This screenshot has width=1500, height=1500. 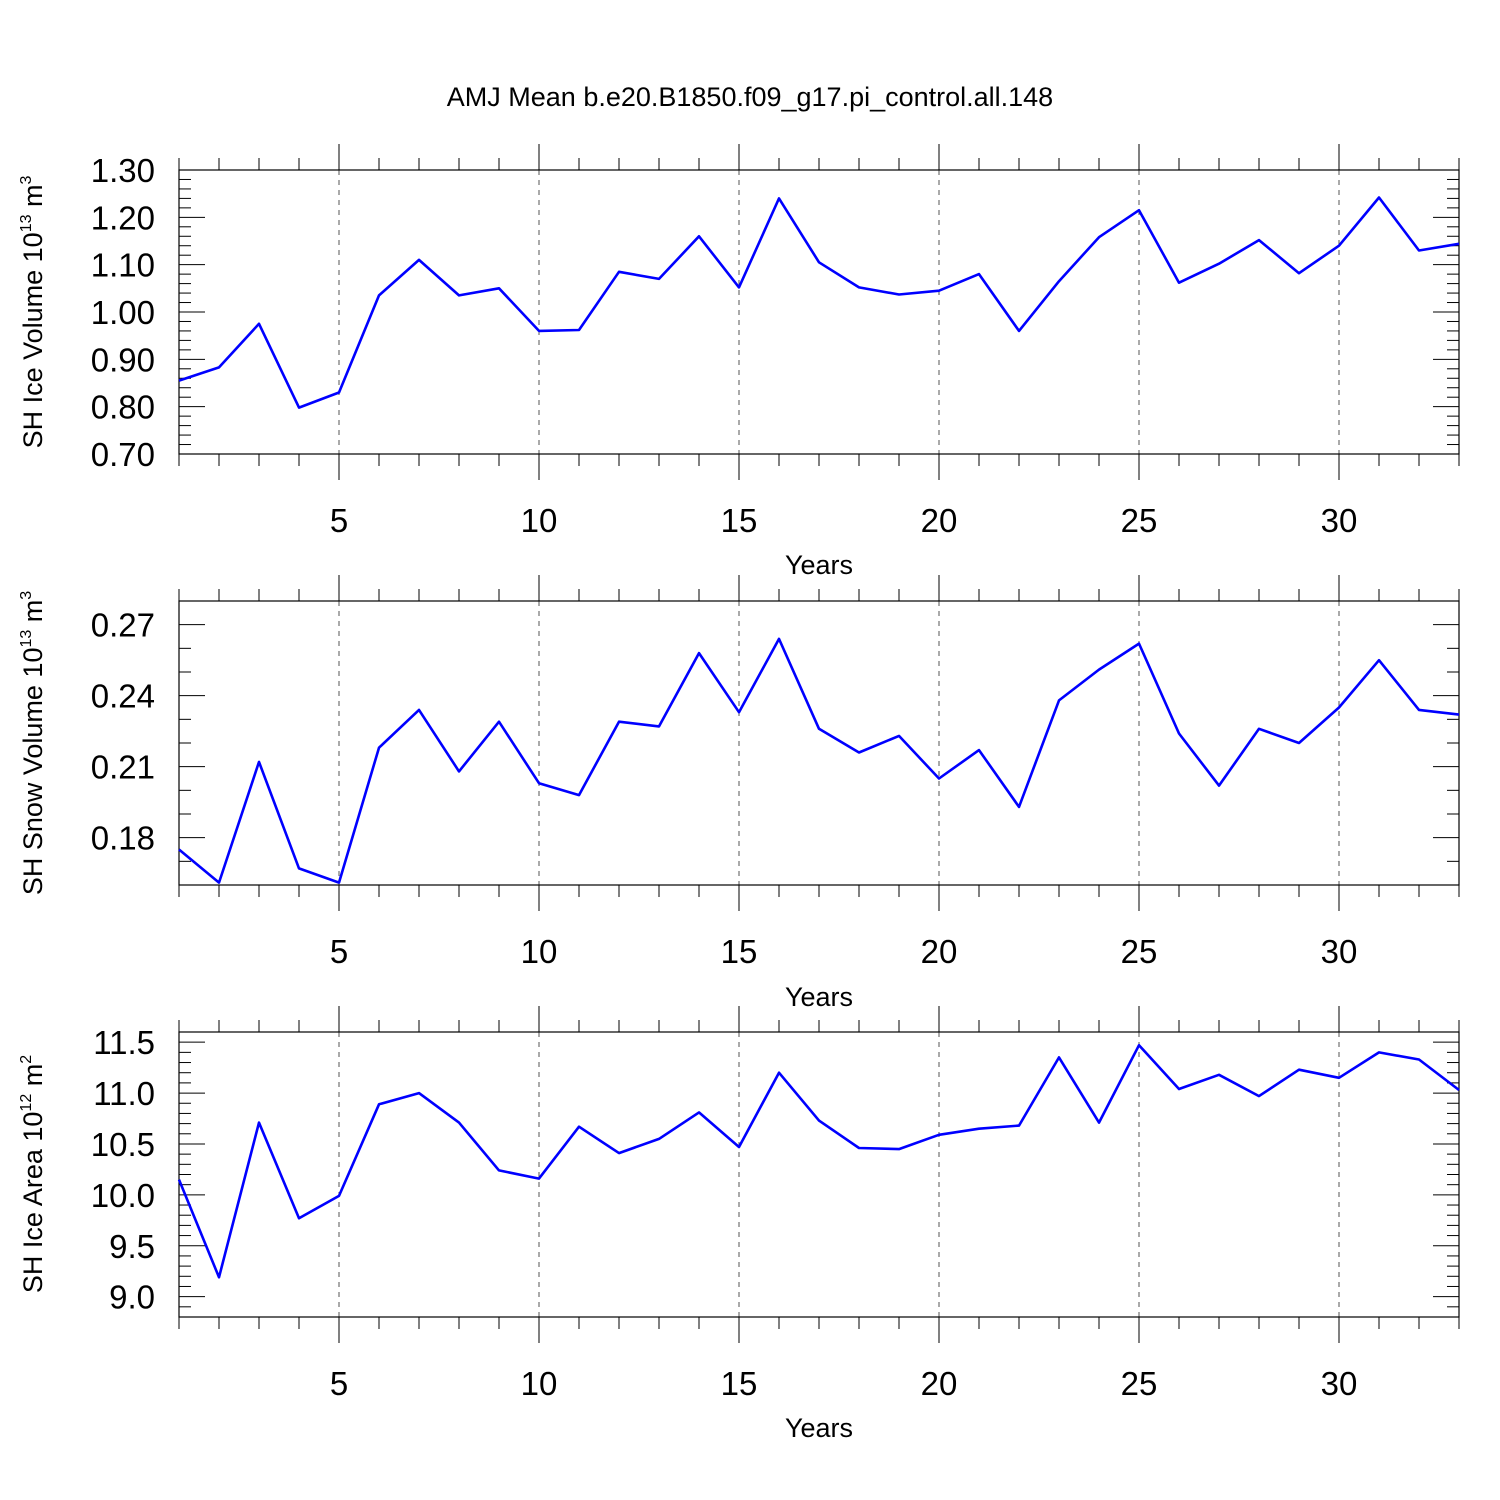 What do you see at coordinates (939, 1383) in the screenshot?
I see `ice-area-x-tick-label: 20` at bounding box center [939, 1383].